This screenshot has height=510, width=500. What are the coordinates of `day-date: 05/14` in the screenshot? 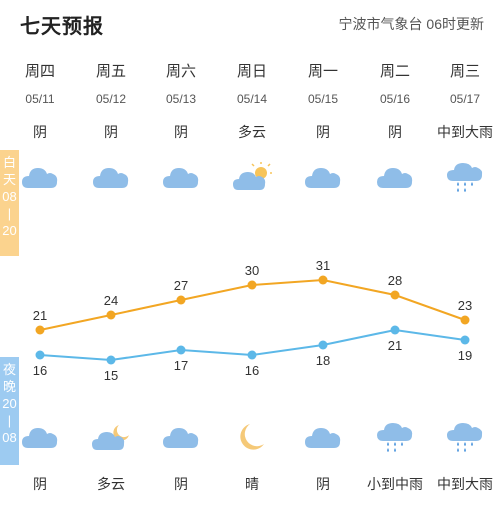 It's located at (252, 99).